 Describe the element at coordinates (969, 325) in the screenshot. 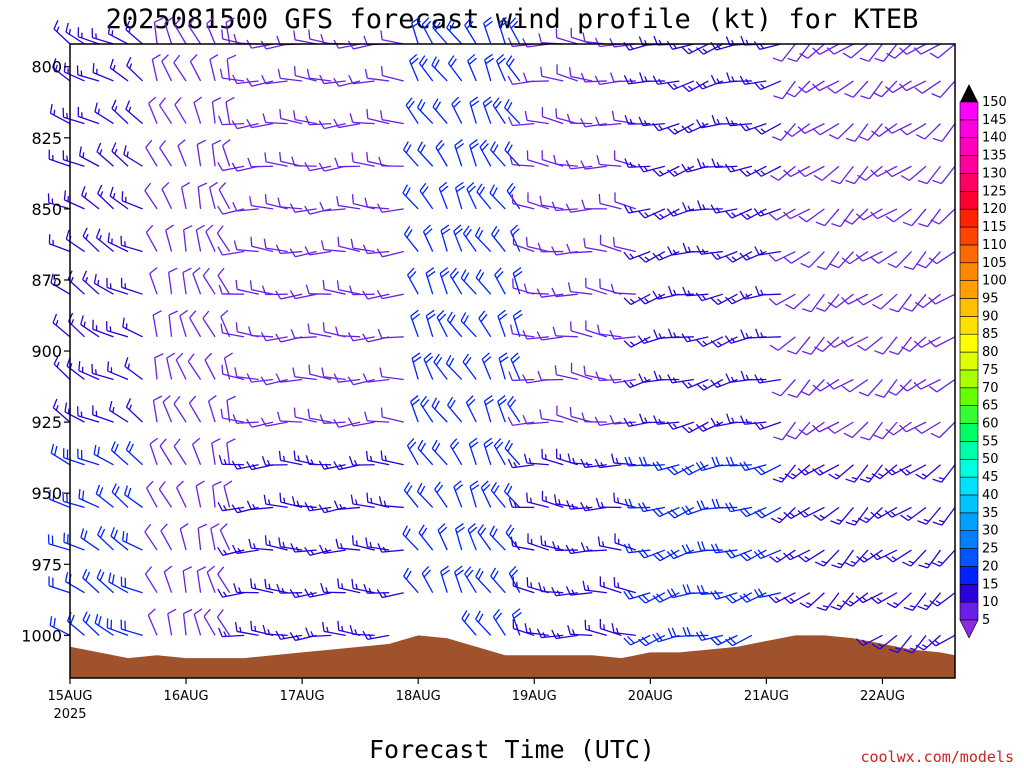

I see `colorbar-bin` at that location.